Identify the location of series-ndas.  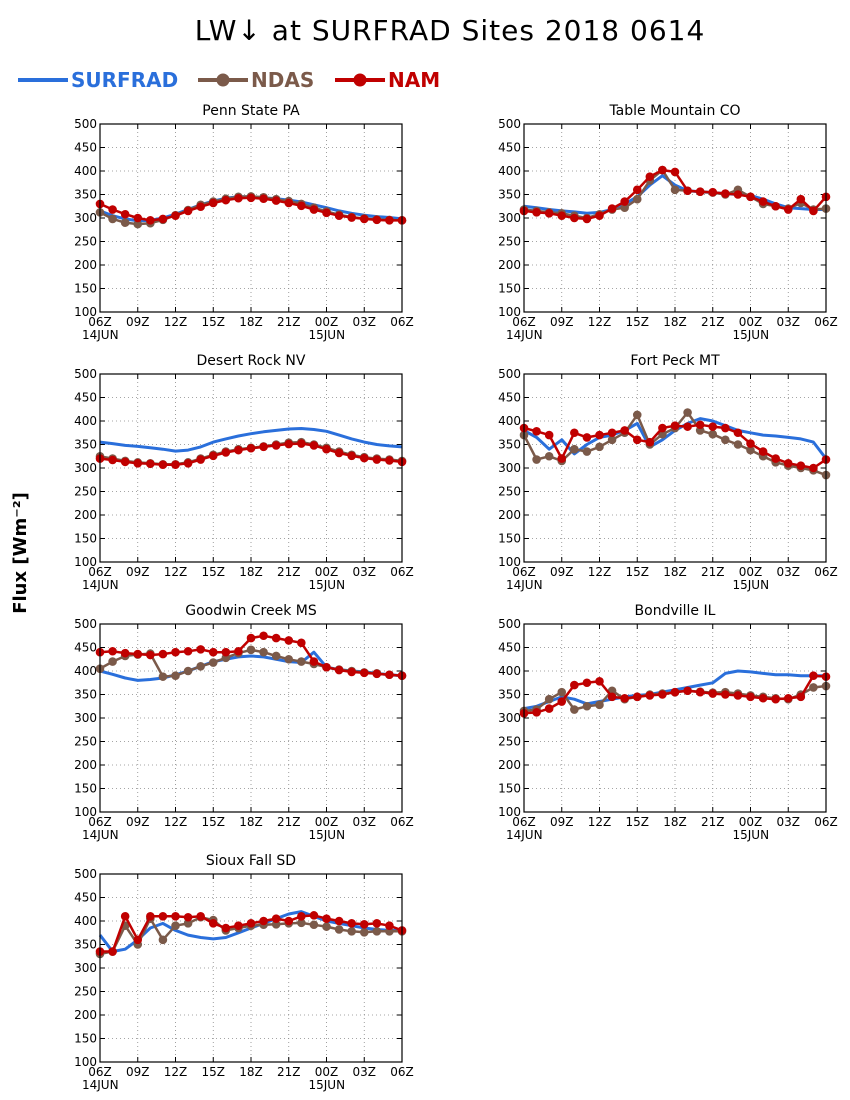
(251, 663).